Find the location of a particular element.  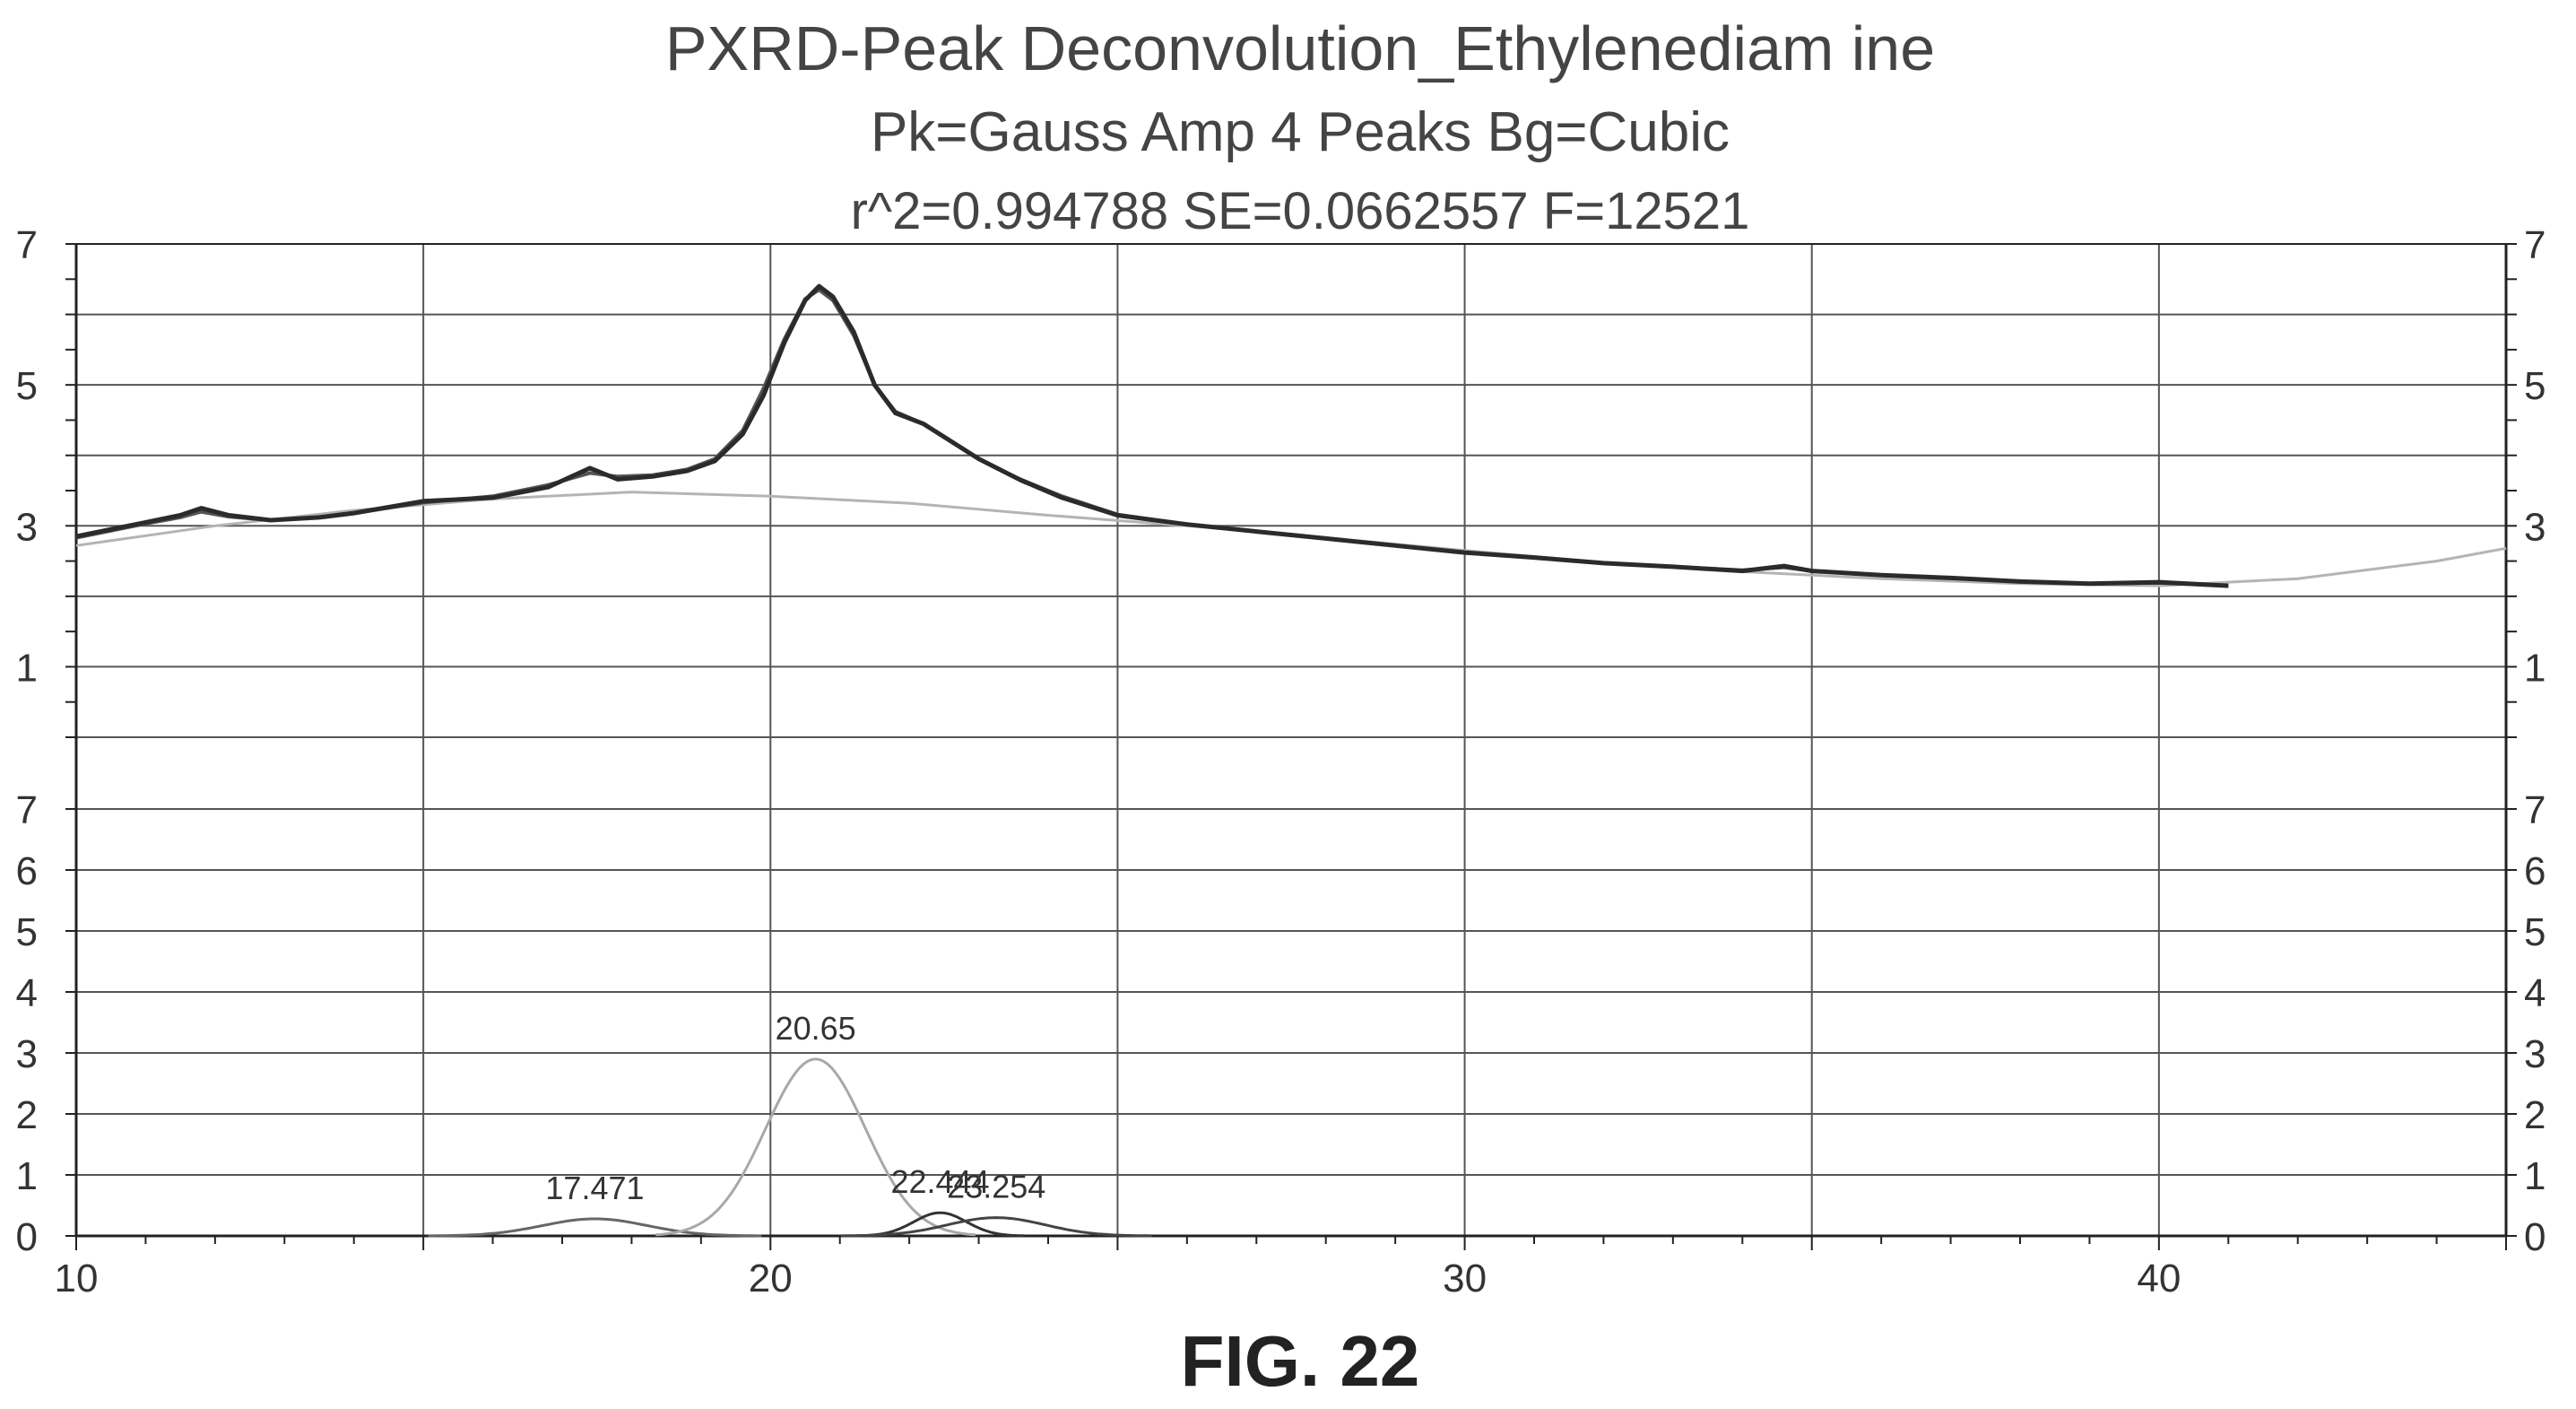

y-tick-label-right: 4 is located at coordinates (2535, 993).